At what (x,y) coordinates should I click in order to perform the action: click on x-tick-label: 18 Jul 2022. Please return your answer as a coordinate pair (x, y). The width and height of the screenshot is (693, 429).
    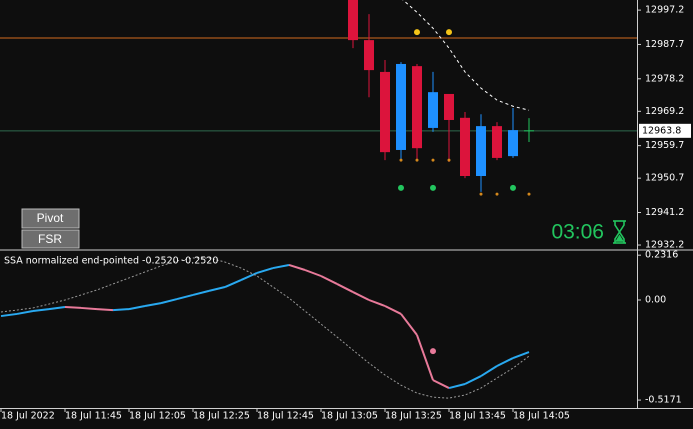
    Looking at the image, I should click on (28, 416).